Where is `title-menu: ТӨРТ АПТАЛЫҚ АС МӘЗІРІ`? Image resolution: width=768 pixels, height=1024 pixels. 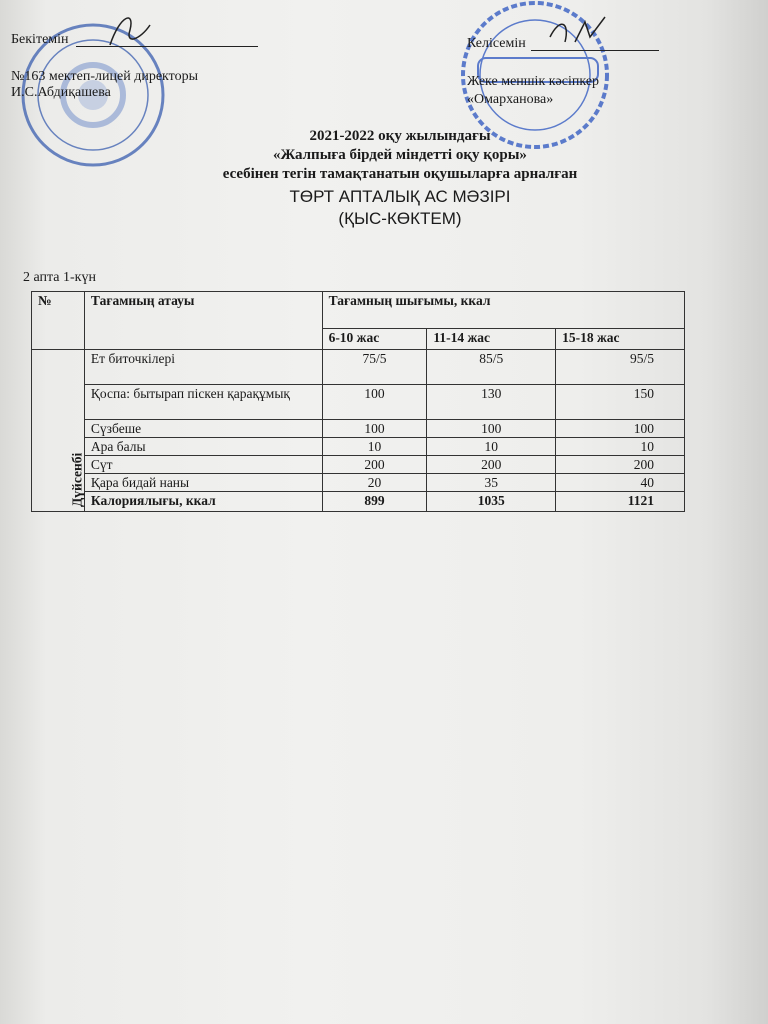 title-menu: ТӨРТ АПТАЛЫҚ АС МӘЗІРІ is located at coordinates (400, 196).